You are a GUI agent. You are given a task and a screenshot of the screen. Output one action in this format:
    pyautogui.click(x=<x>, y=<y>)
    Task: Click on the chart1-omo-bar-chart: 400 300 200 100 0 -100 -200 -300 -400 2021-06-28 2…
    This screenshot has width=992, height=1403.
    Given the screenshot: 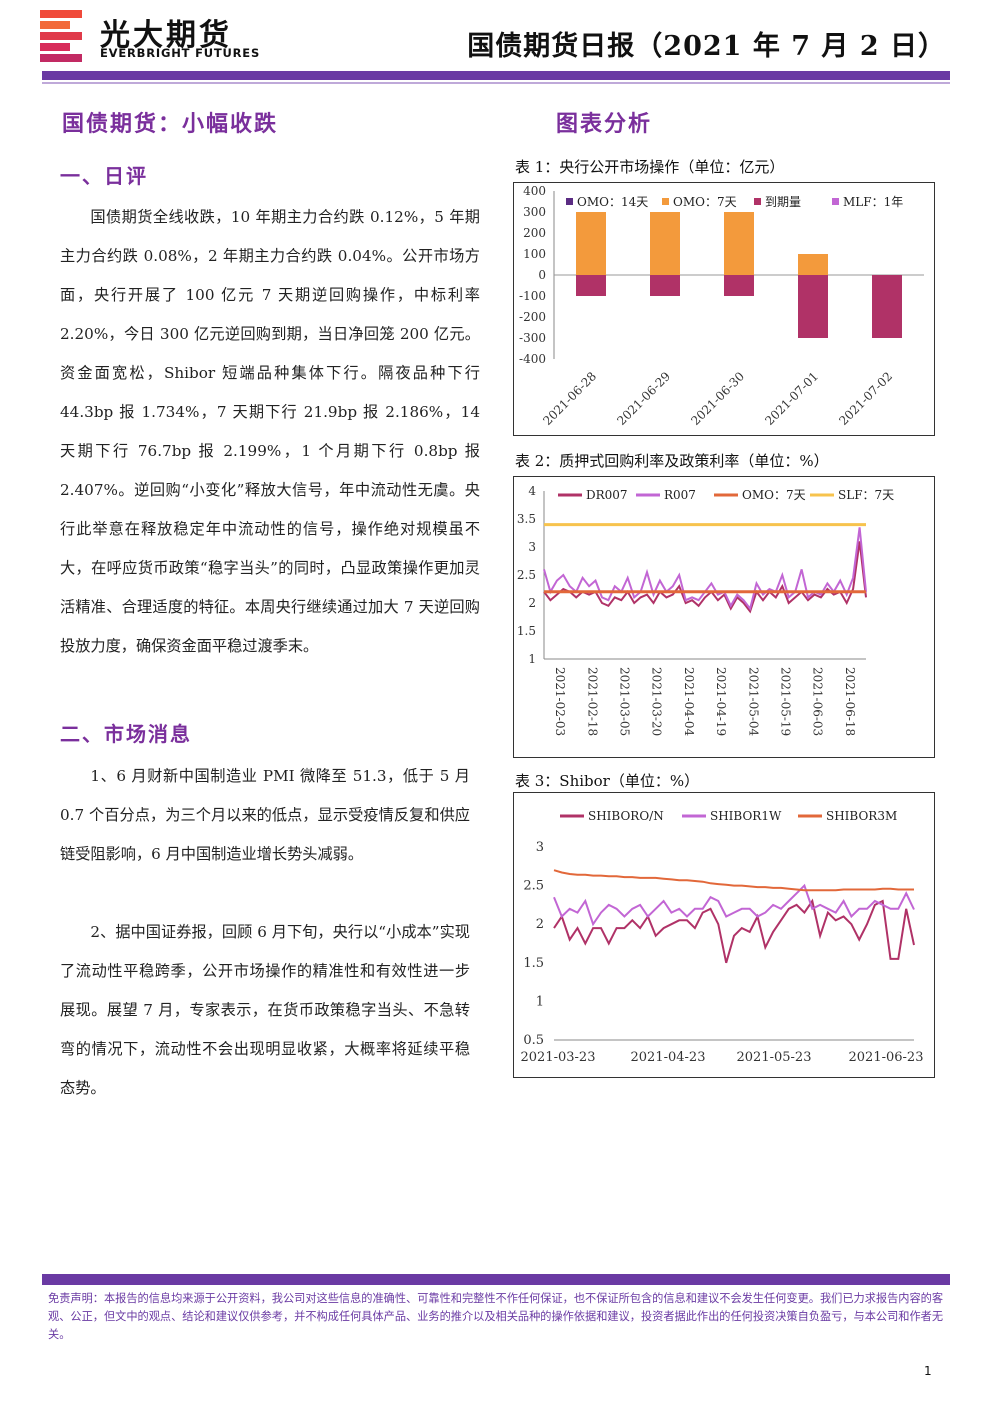 What is the action you would take?
    pyautogui.click(x=721, y=306)
    